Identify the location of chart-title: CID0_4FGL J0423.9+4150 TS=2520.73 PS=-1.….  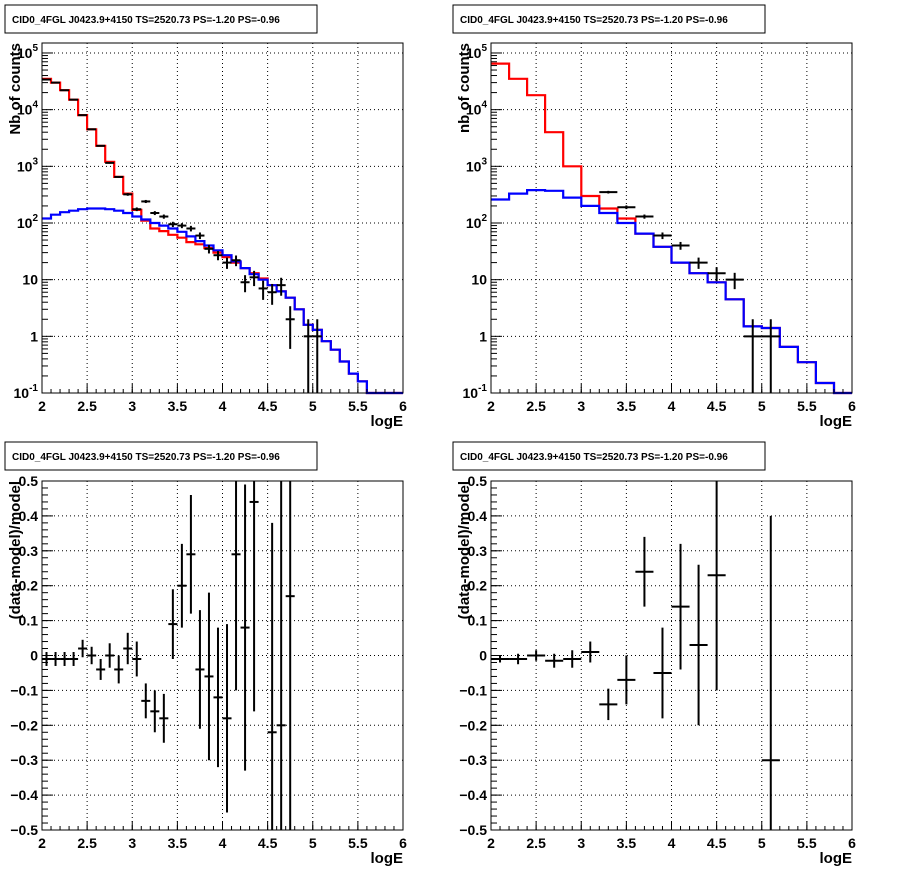
(594, 20).